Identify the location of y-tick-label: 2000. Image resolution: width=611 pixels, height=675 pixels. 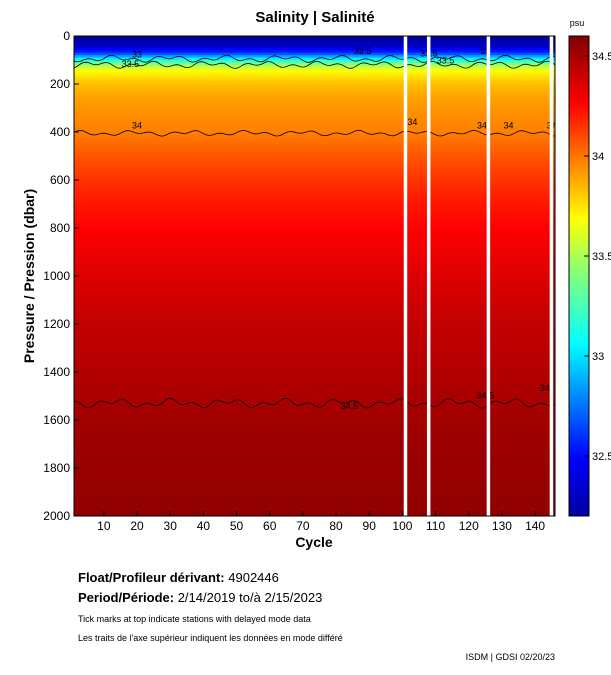
(56, 516).